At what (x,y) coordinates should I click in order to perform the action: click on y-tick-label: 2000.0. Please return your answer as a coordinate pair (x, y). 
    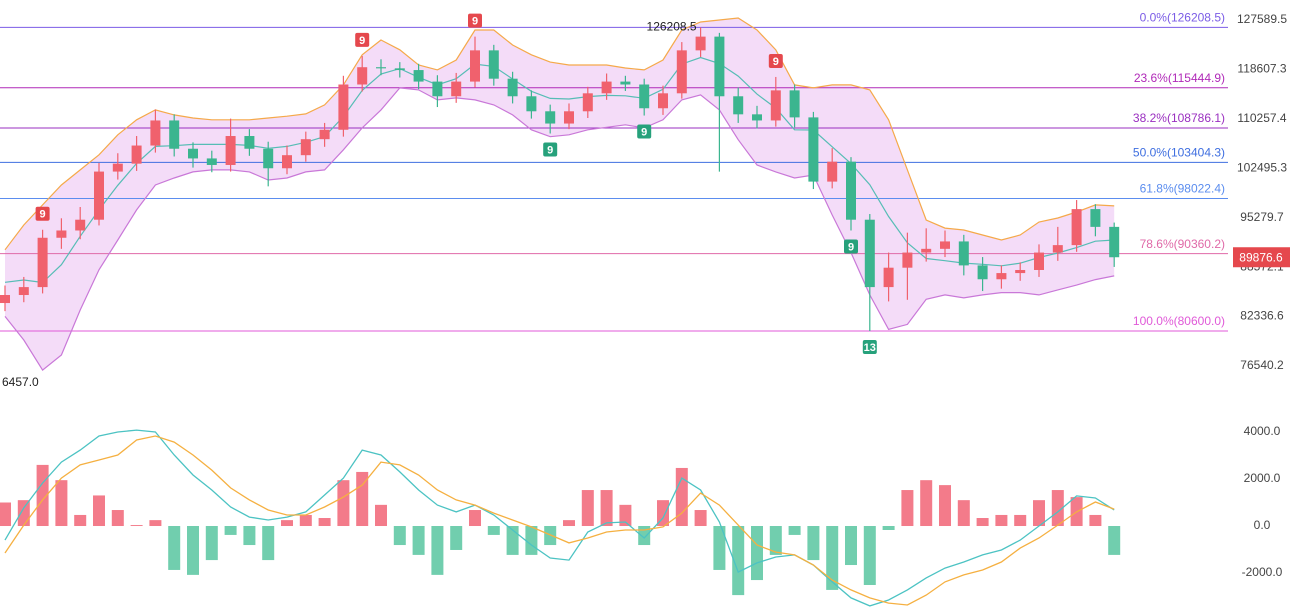
    Looking at the image, I should click on (1262, 478).